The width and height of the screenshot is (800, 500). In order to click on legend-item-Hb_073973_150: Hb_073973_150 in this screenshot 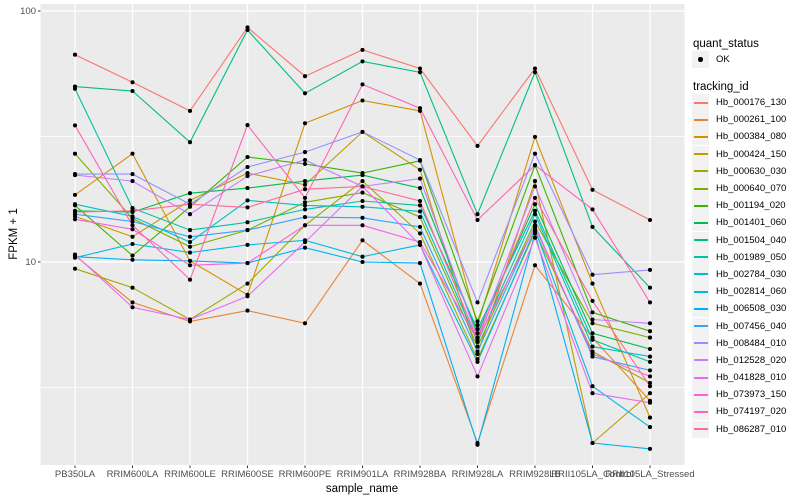, I will do `click(739, 395)`.